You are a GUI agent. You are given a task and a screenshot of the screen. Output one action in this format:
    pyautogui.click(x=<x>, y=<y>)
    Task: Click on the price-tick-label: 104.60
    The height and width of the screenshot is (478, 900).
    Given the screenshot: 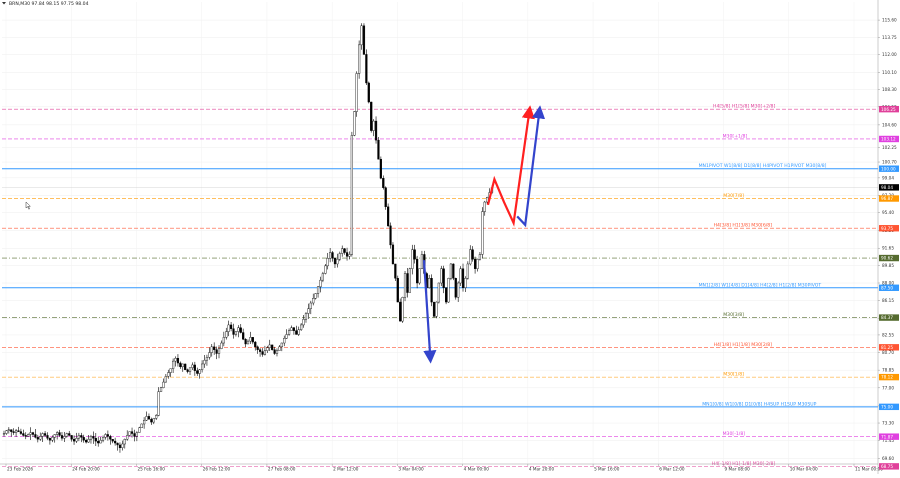 What is the action you would take?
    pyautogui.click(x=889, y=124)
    